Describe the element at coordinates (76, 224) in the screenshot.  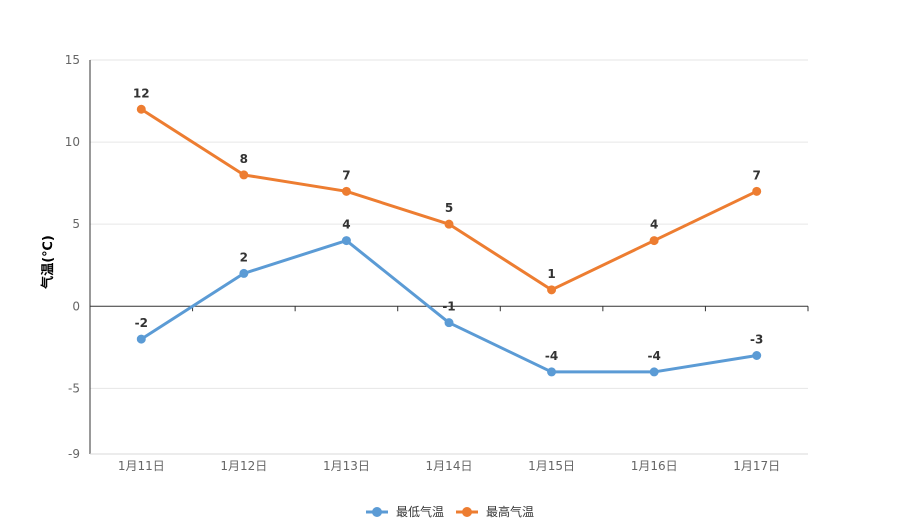
I see `y-tick-label: 5` at that location.